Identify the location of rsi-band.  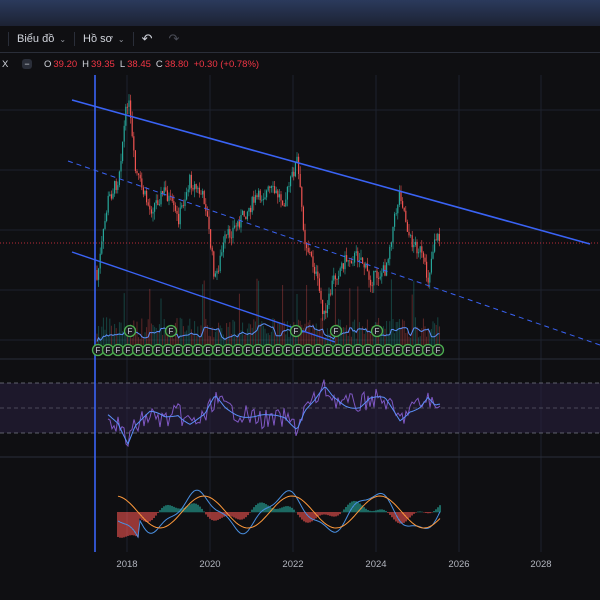
(300, 408).